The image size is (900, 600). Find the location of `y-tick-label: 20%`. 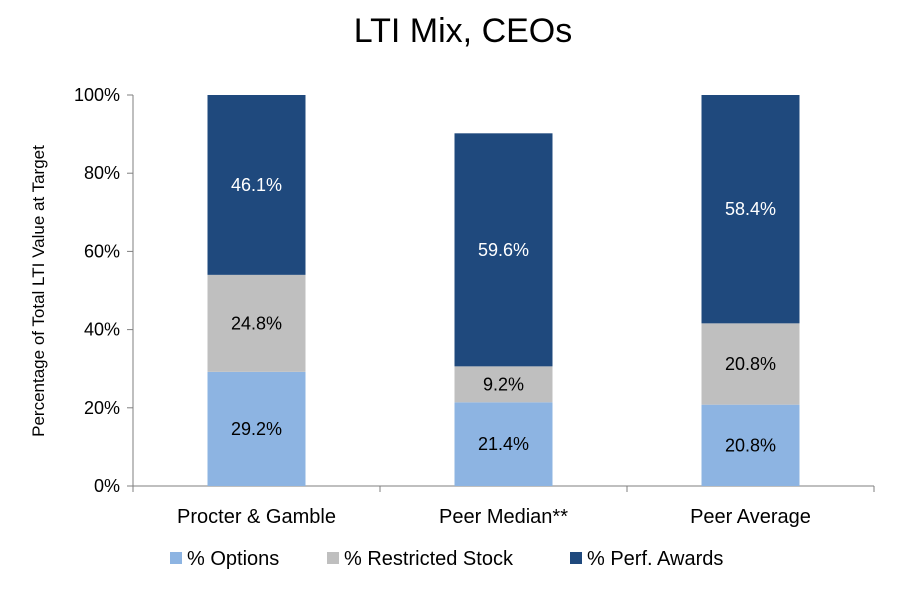

y-tick-label: 20% is located at coordinates (102, 408).